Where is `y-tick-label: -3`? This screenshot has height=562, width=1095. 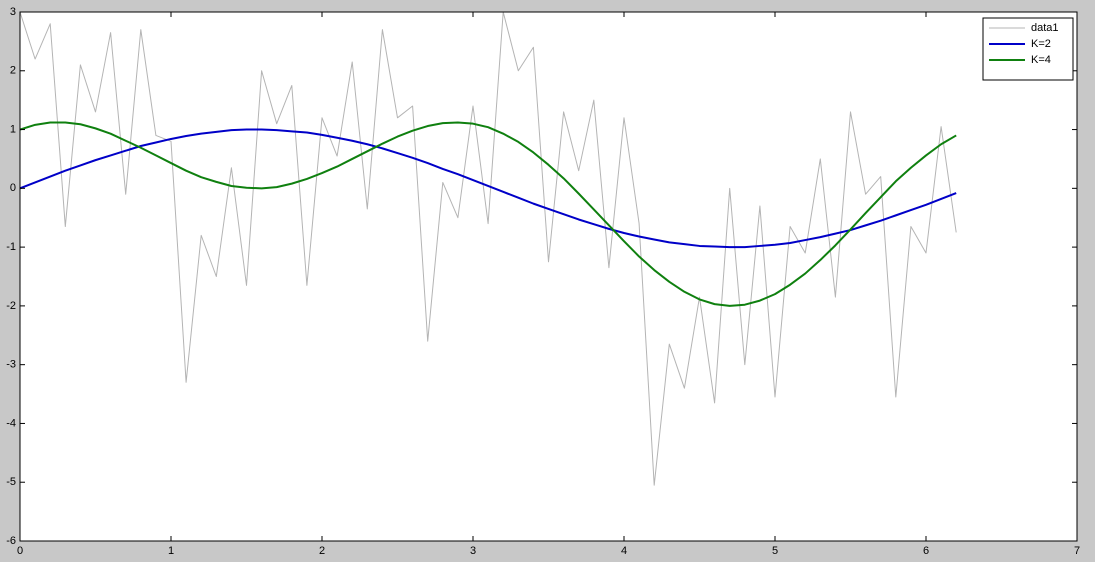 y-tick-label: -3 is located at coordinates (11, 365).